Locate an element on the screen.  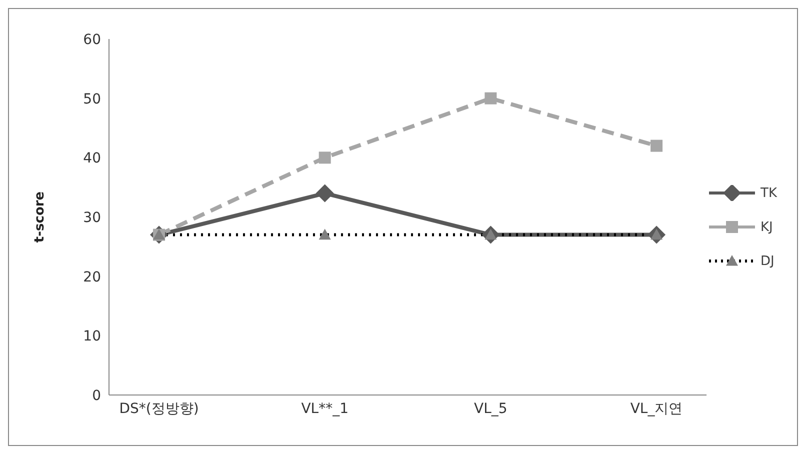
y-tick-label: 0 is located at coordinates (96, 396).